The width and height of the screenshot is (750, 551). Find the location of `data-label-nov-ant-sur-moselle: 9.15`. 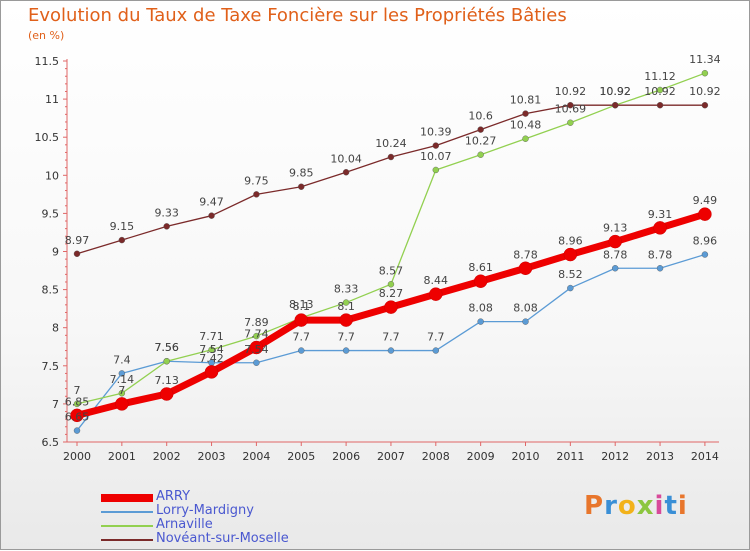

data-label-nov-ant-sur-moselle: 9.15 is located at coordinates (122, 226).